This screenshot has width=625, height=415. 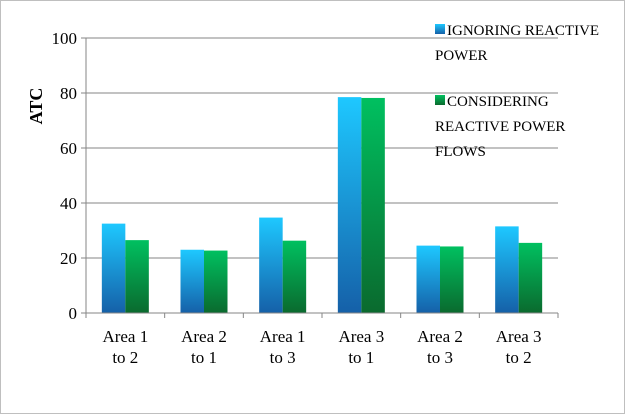 What do you see at coordinates (125, 347) in the screenshot?
I see `x-tick-label: Area 1 to 2` at bounding box center [125, 347].